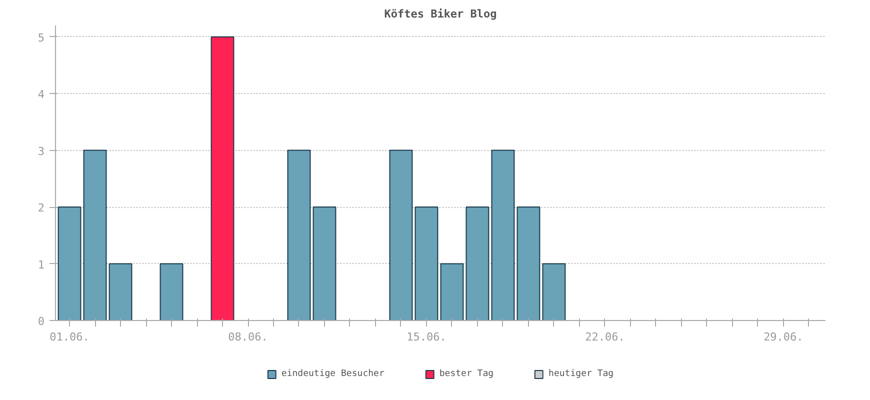 This screenshot has height=400, width=870. What do you see at coordinates (440, 14) in the screenshot?
I see `chart-title: Köftes Biker Blog` at bounding box center [440, 14].